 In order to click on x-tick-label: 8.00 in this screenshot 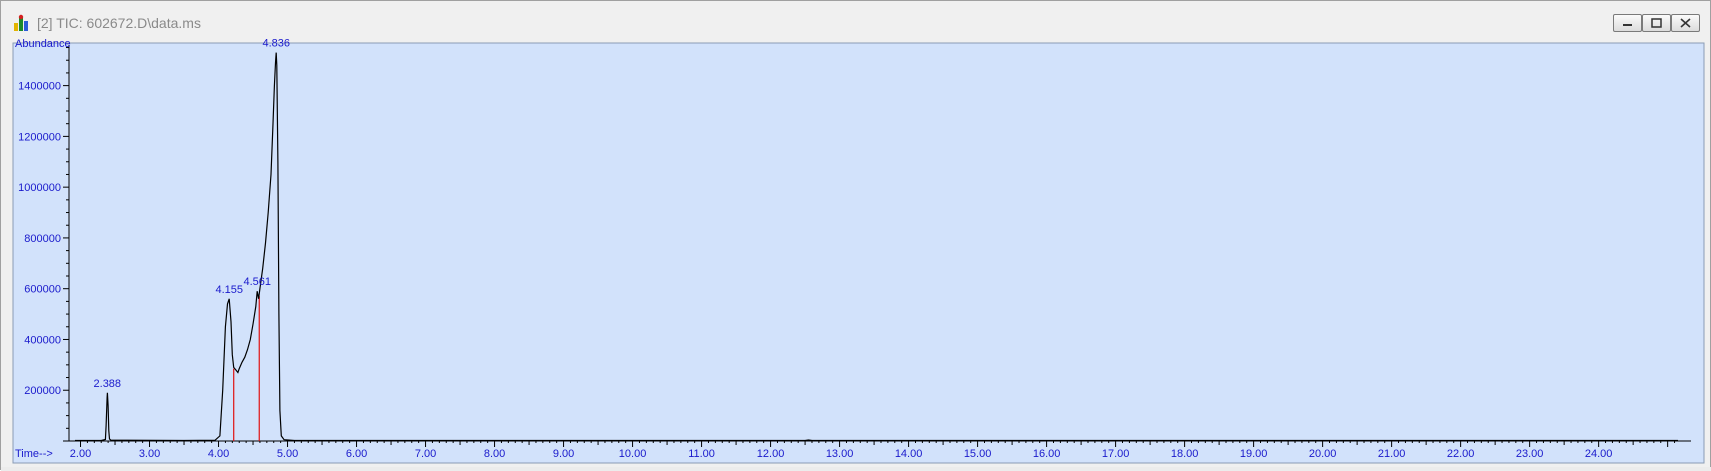, I will do `click(494, 454)`.